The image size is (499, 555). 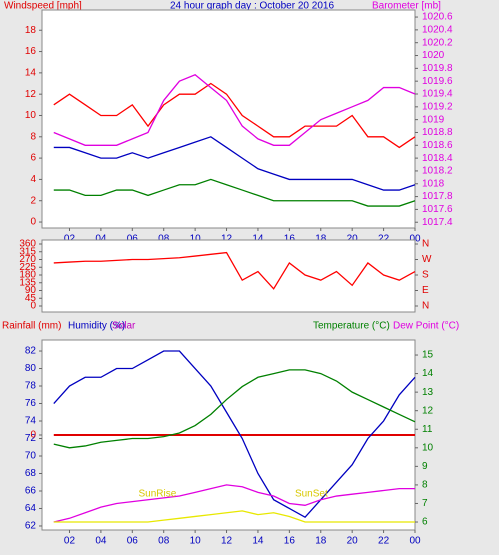 What do you see at coordinates (353, 239) in the screenshot?
I see `x-tick-label: 20` at bounding box center [353, 239].